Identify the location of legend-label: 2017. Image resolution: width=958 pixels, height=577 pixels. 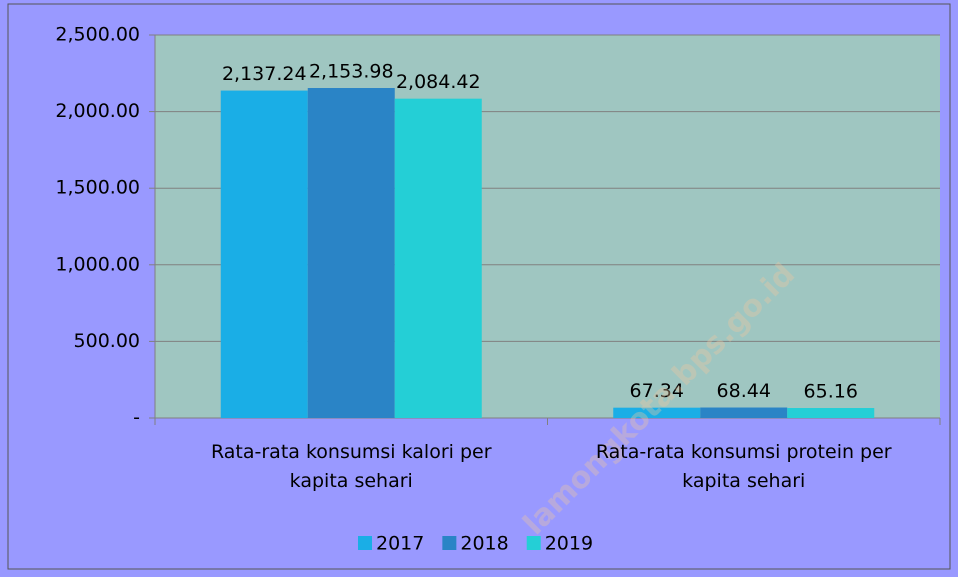
(400, 544).